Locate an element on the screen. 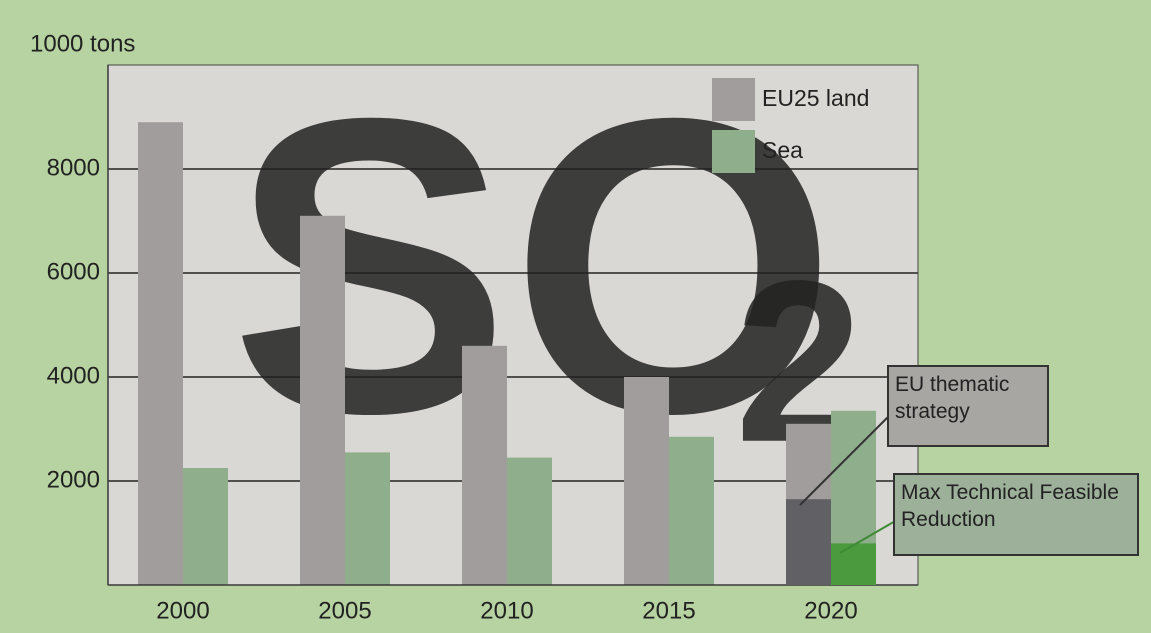 The height and width of the screenshot is (633, 1151). x-tick-label: 2000 is located at coordinates (182, 610).